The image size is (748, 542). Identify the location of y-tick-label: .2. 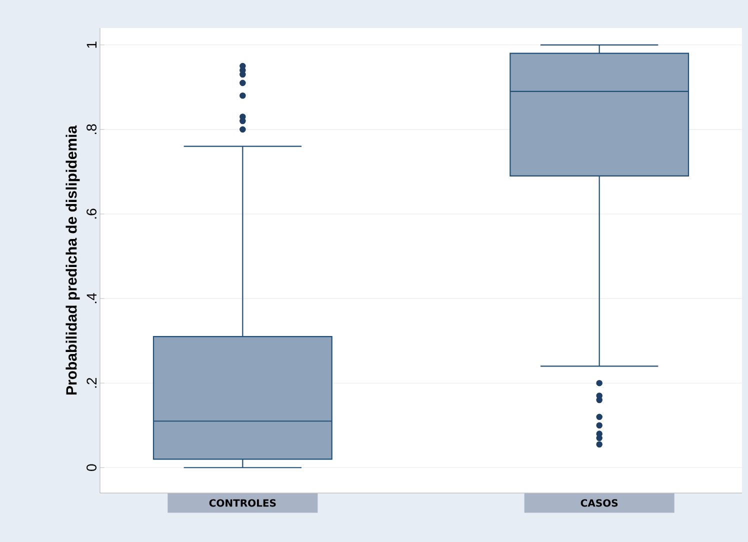
(91, 383).